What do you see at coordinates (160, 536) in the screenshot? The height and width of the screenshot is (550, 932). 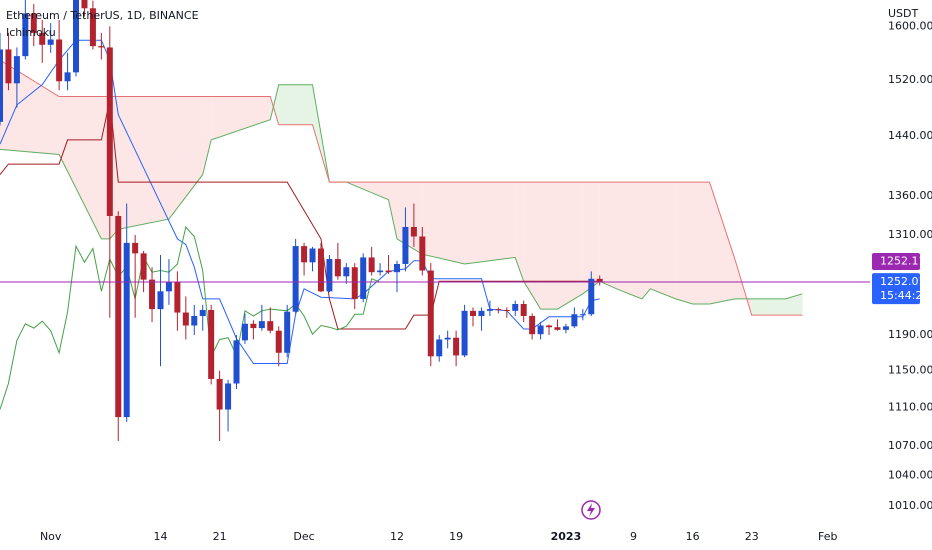 I see `x-tick-label: 14` at bounding box center [160, 536].